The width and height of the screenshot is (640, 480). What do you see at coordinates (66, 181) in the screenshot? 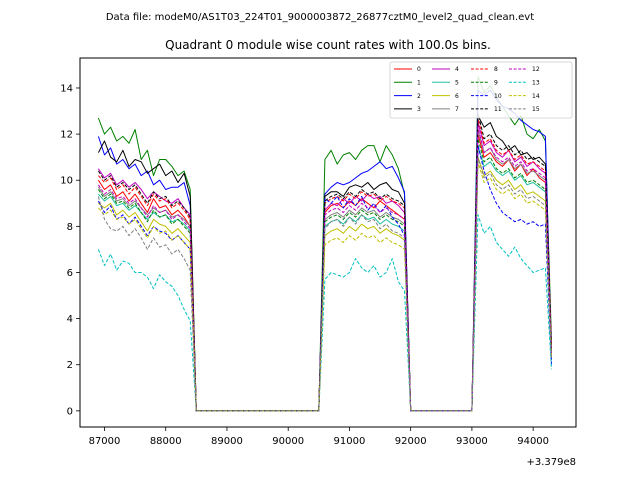
I see `y-tick-label: 10` at bounding box center [66, 181].